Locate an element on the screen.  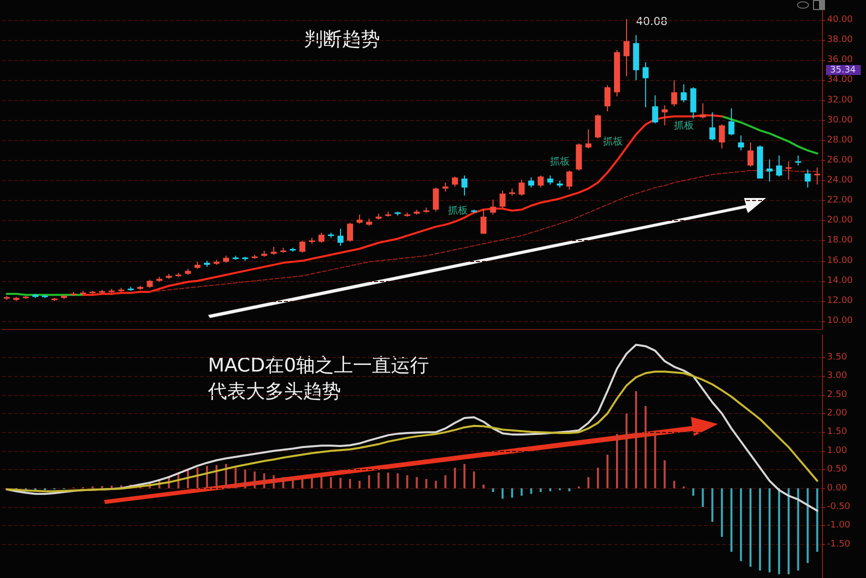
y-tick-label: 18.00 is located at coordinates (840, 241).